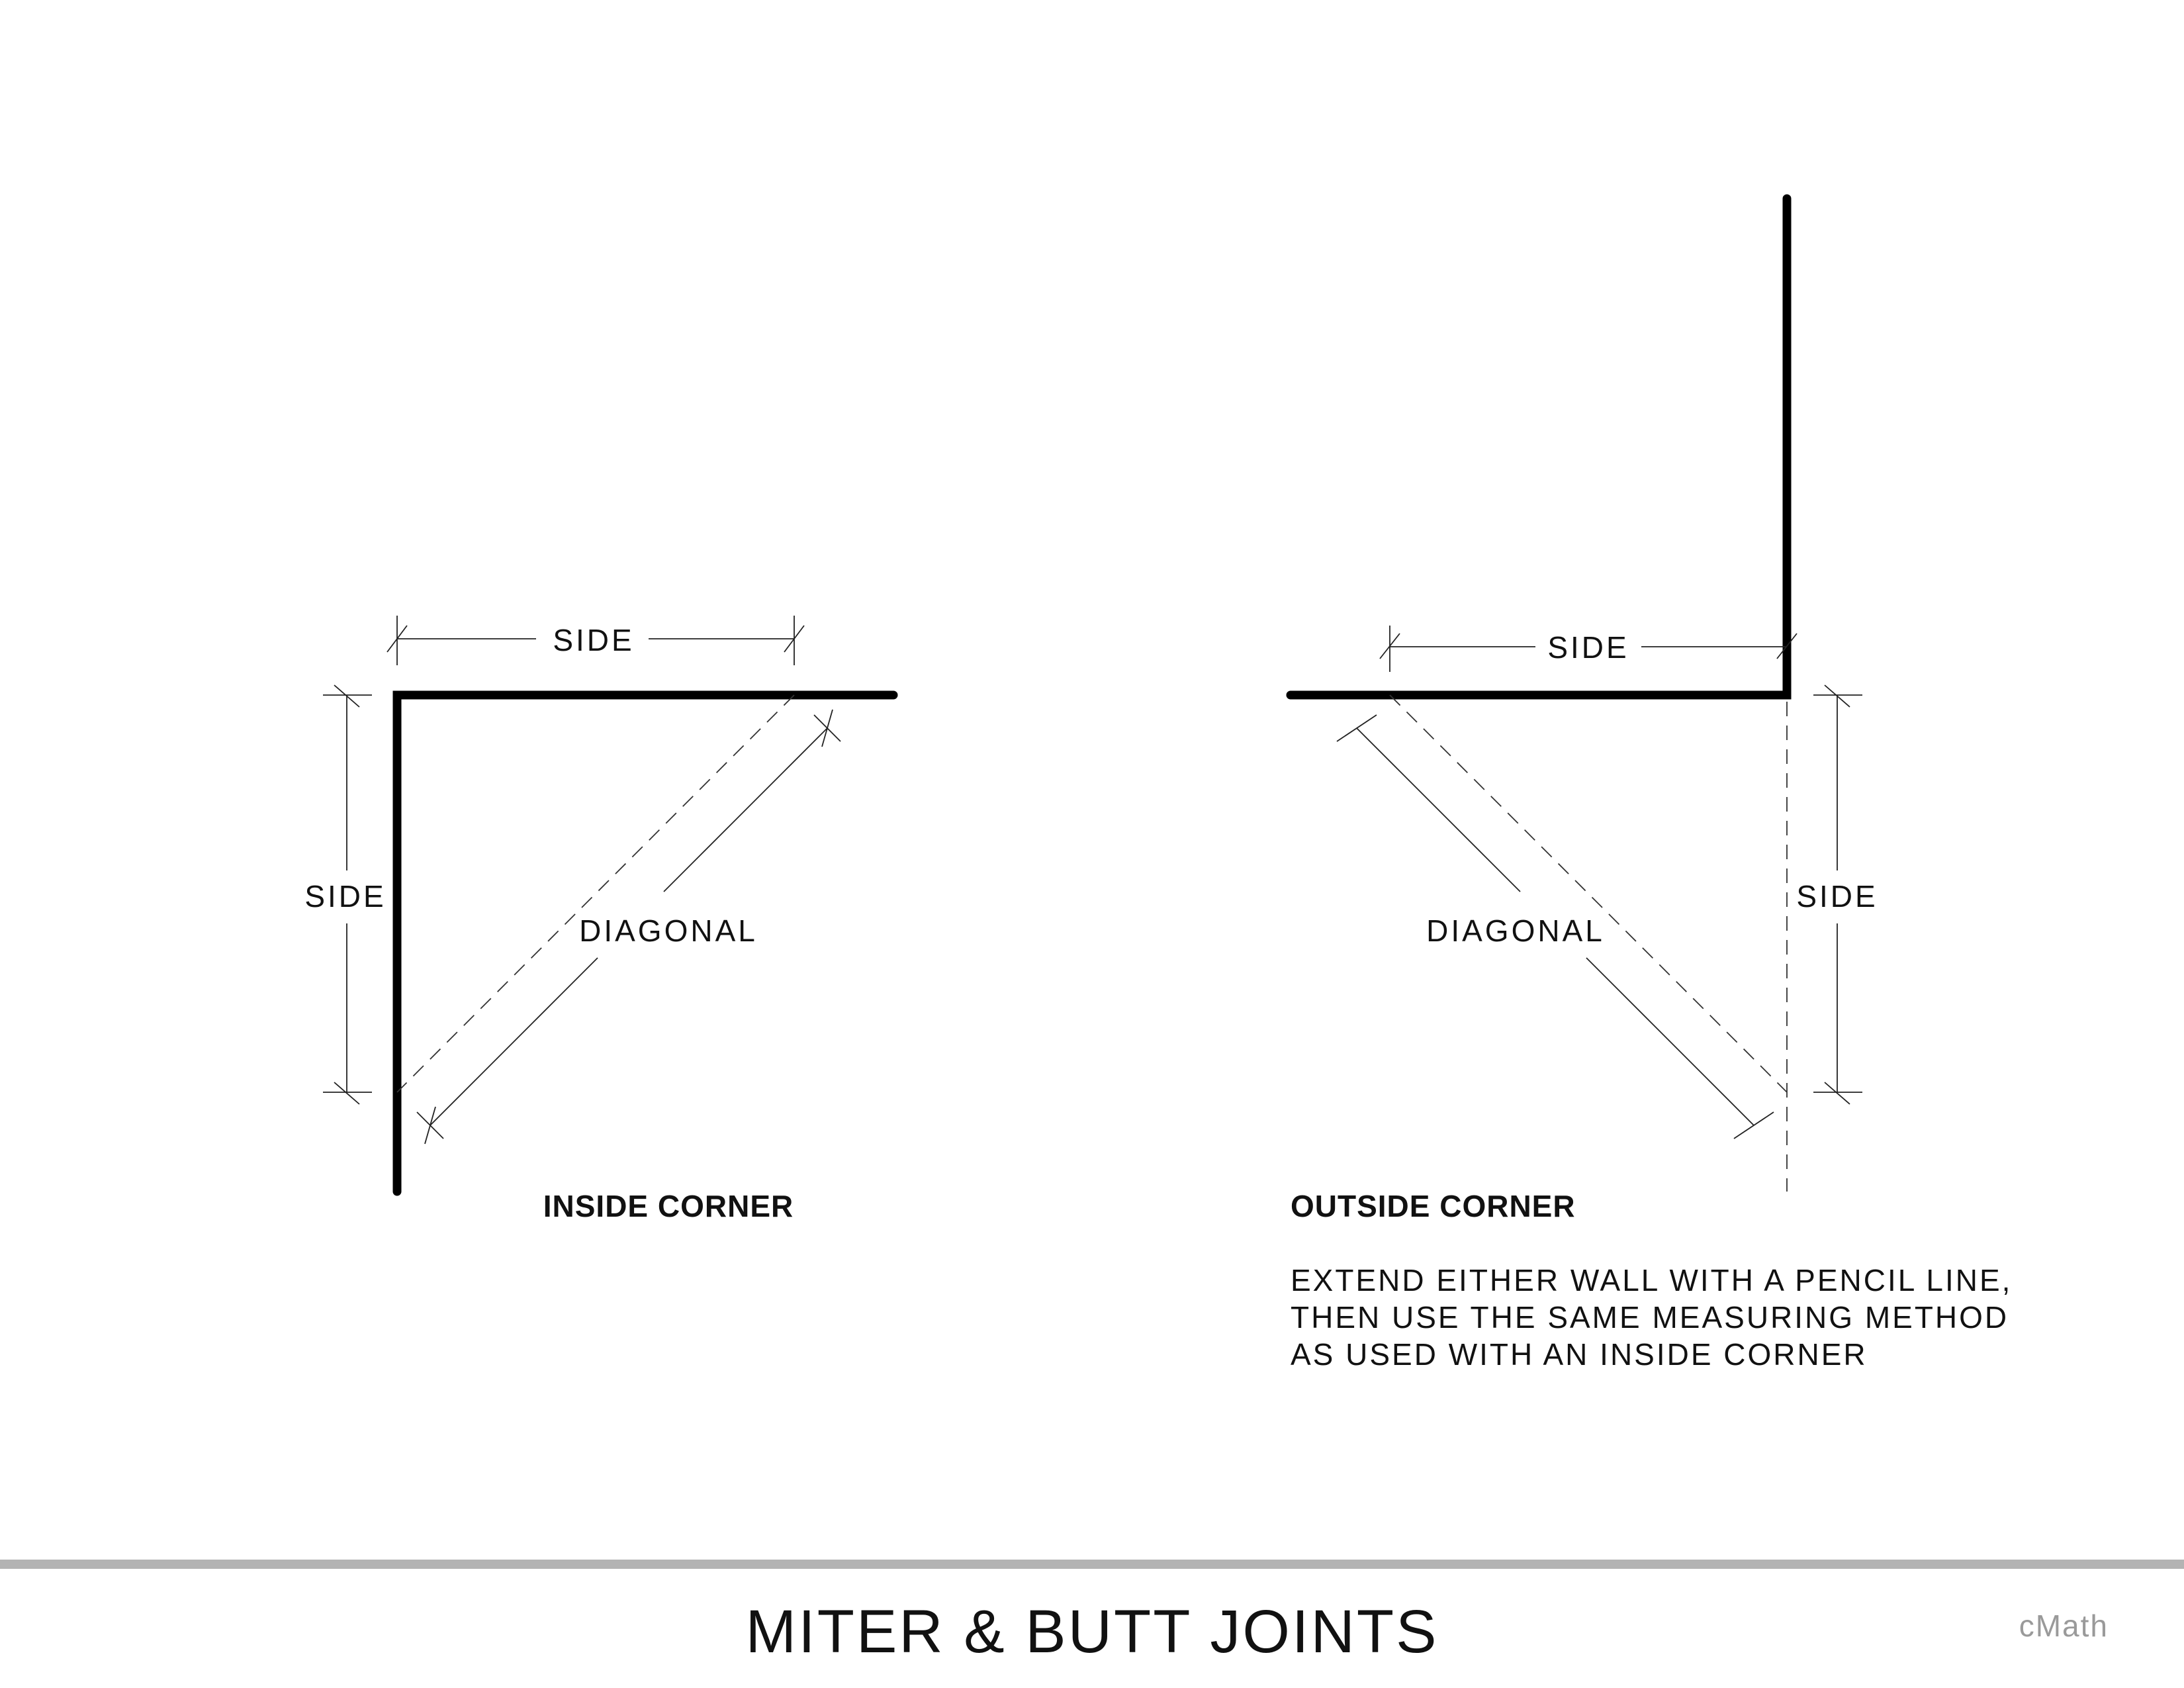  I want to click on inside-top-side-label: SIDE, so click(593, 640).